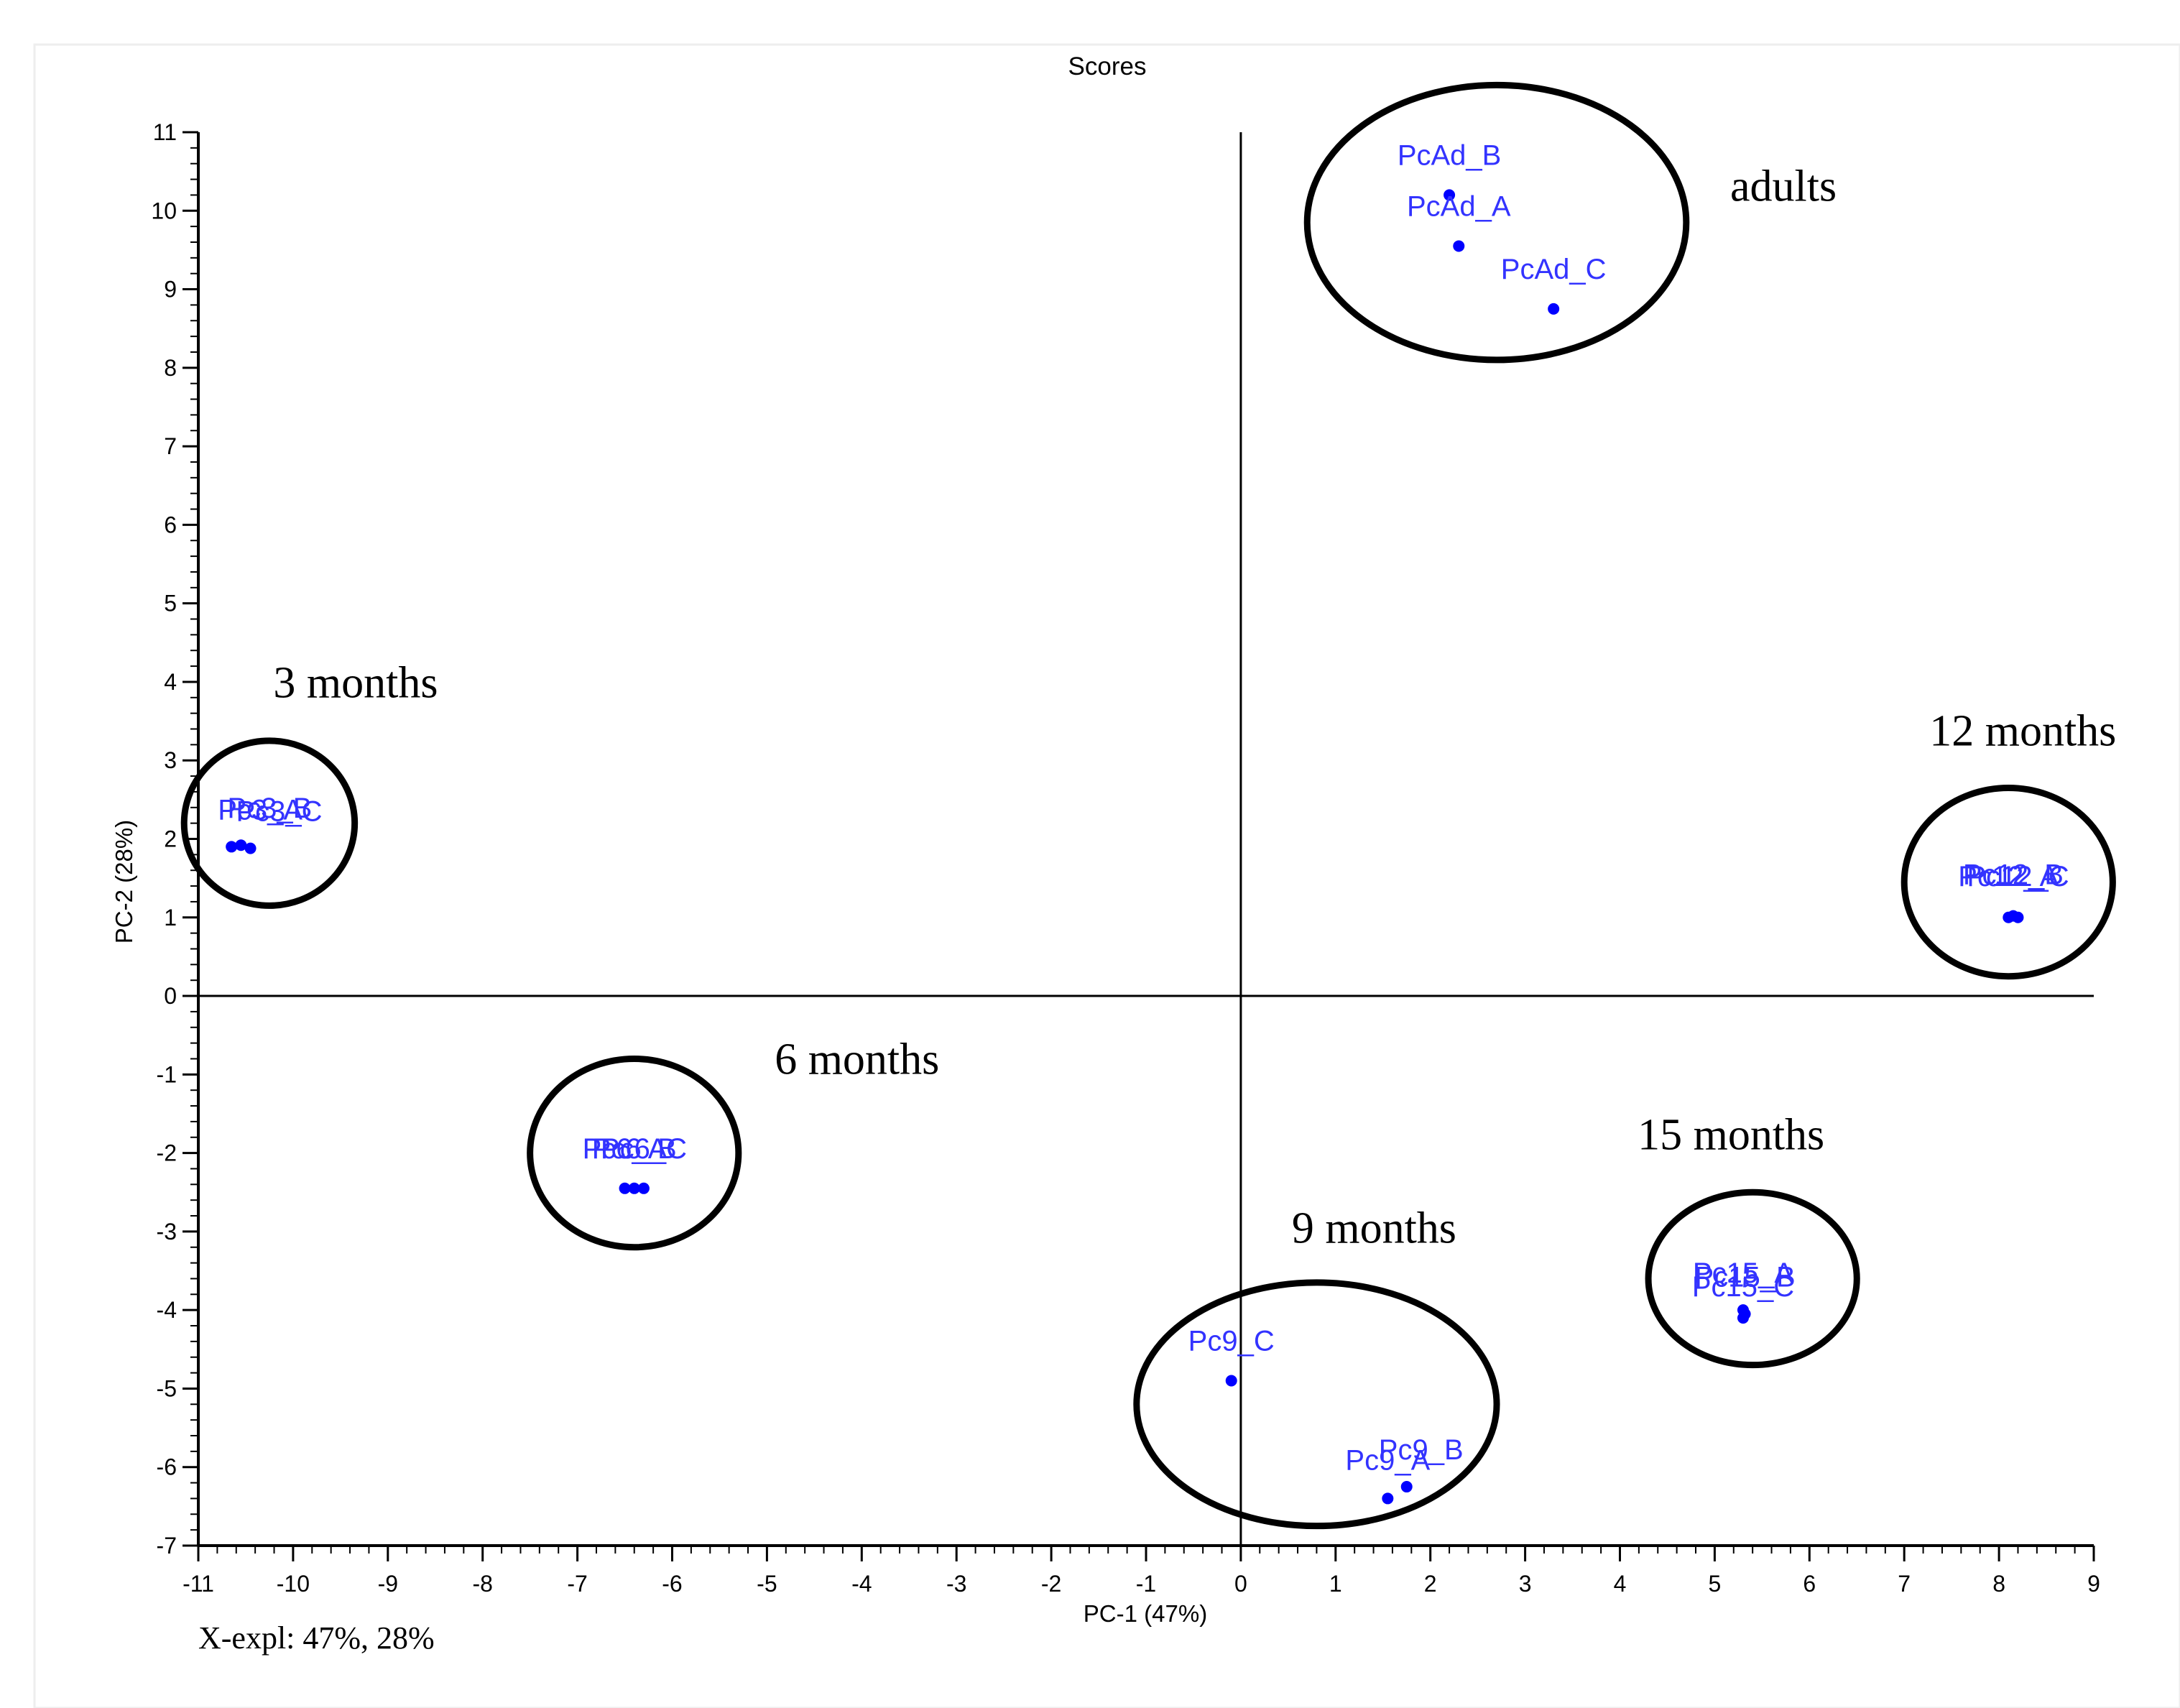 The image size is (2180, 1708). Describe the element at coordinates (1335, 1584) in the screenshot. I see `x-tick-label: 1` at that location.